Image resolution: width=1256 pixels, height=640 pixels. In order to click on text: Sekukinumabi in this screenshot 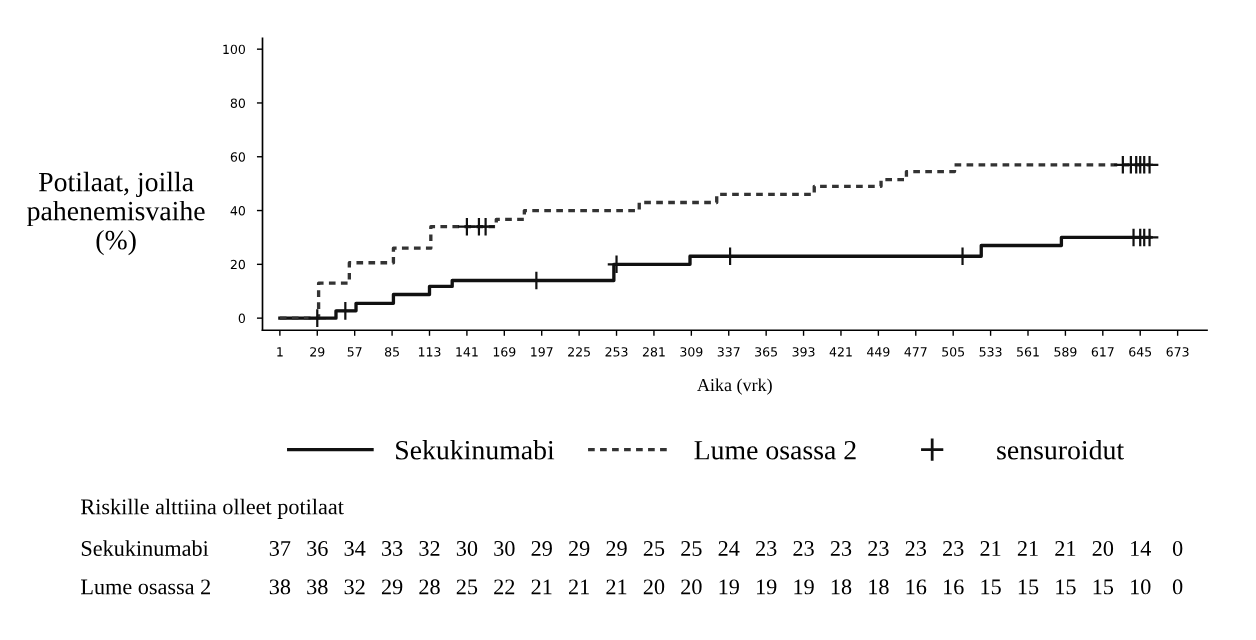, I will do `click(145, 548)`.